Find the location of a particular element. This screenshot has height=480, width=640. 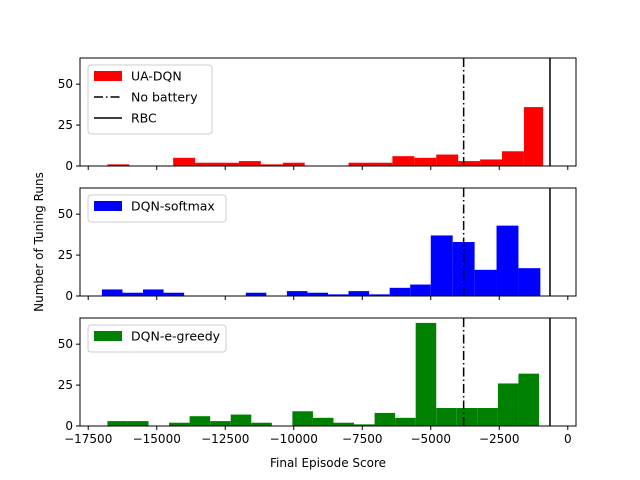

x-axis-title: Final Episode Score is located at coordinates (328, 463).